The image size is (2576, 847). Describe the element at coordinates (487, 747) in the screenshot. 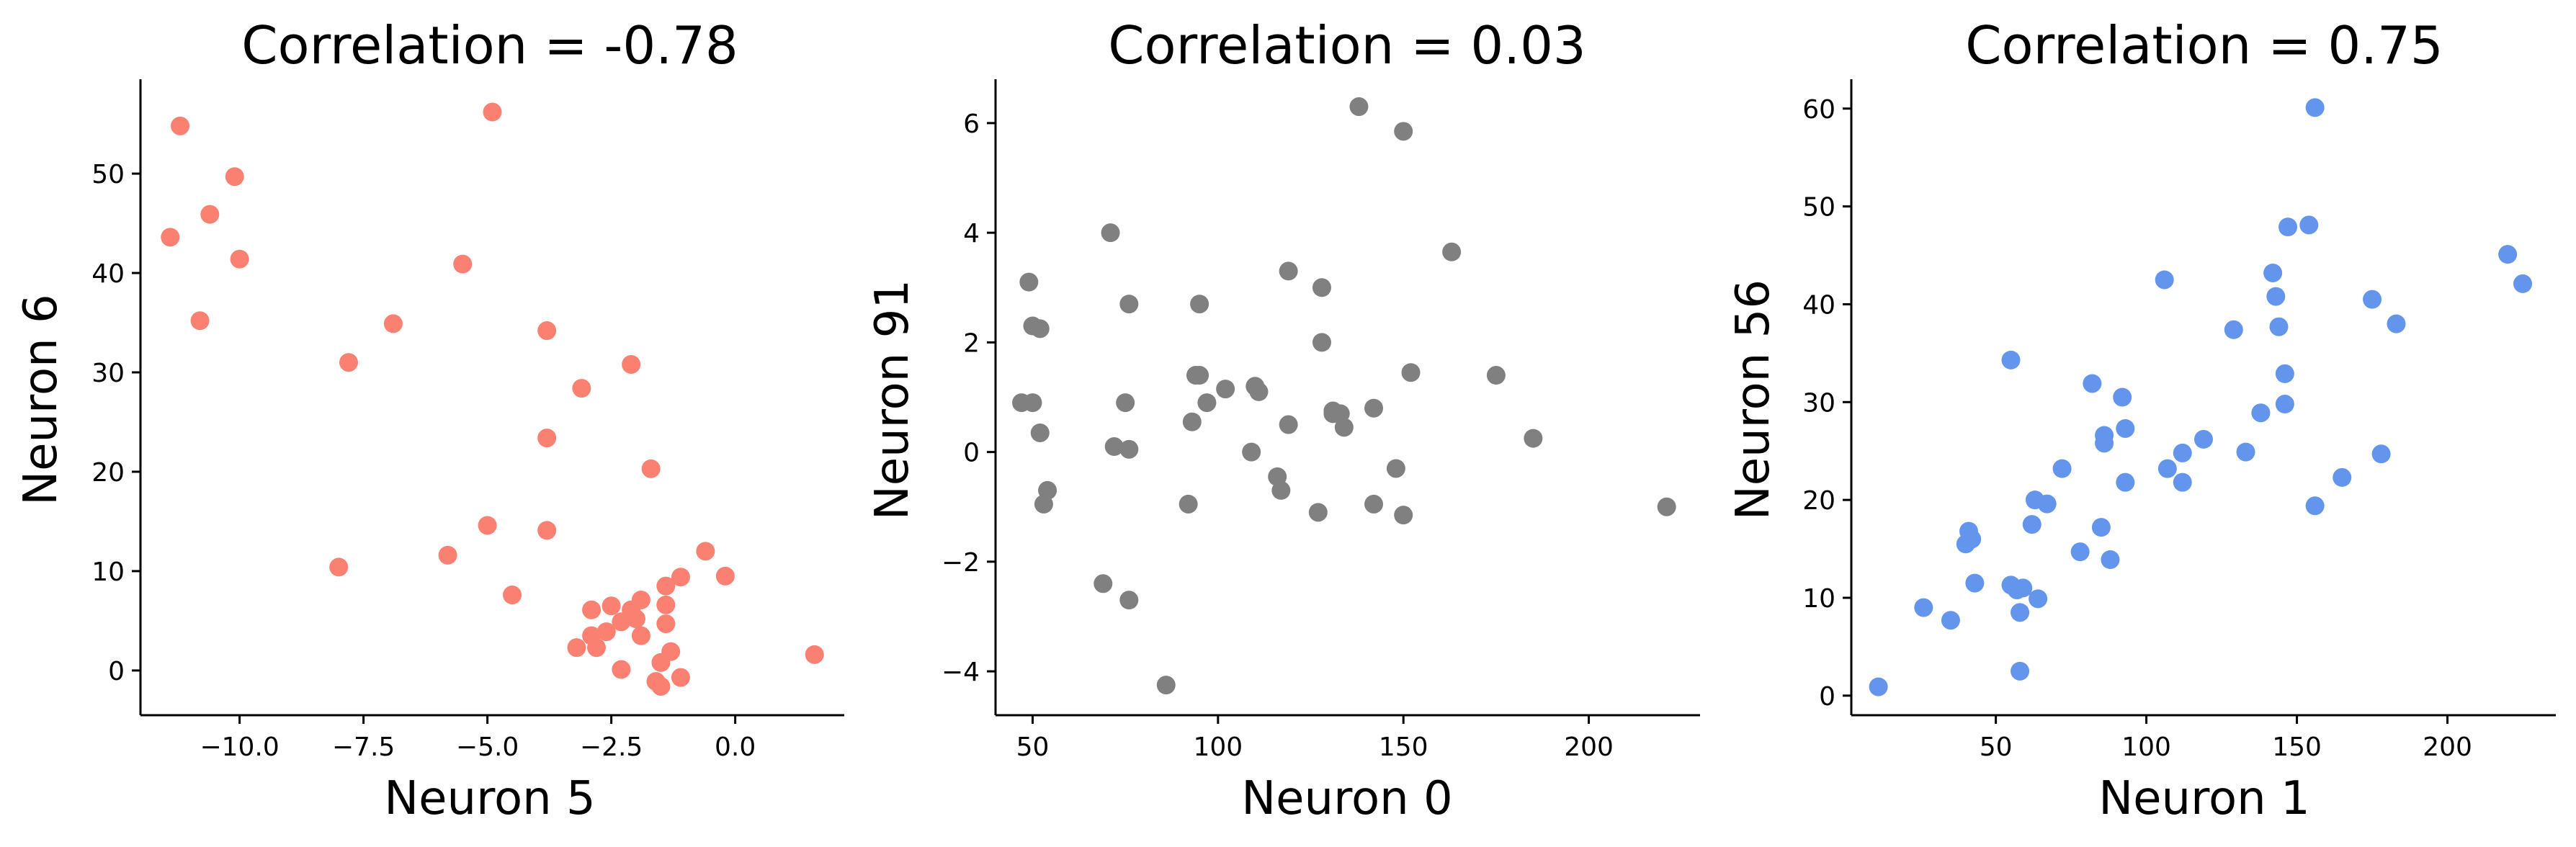

I see `x-tick-label: −5.0` at that location.